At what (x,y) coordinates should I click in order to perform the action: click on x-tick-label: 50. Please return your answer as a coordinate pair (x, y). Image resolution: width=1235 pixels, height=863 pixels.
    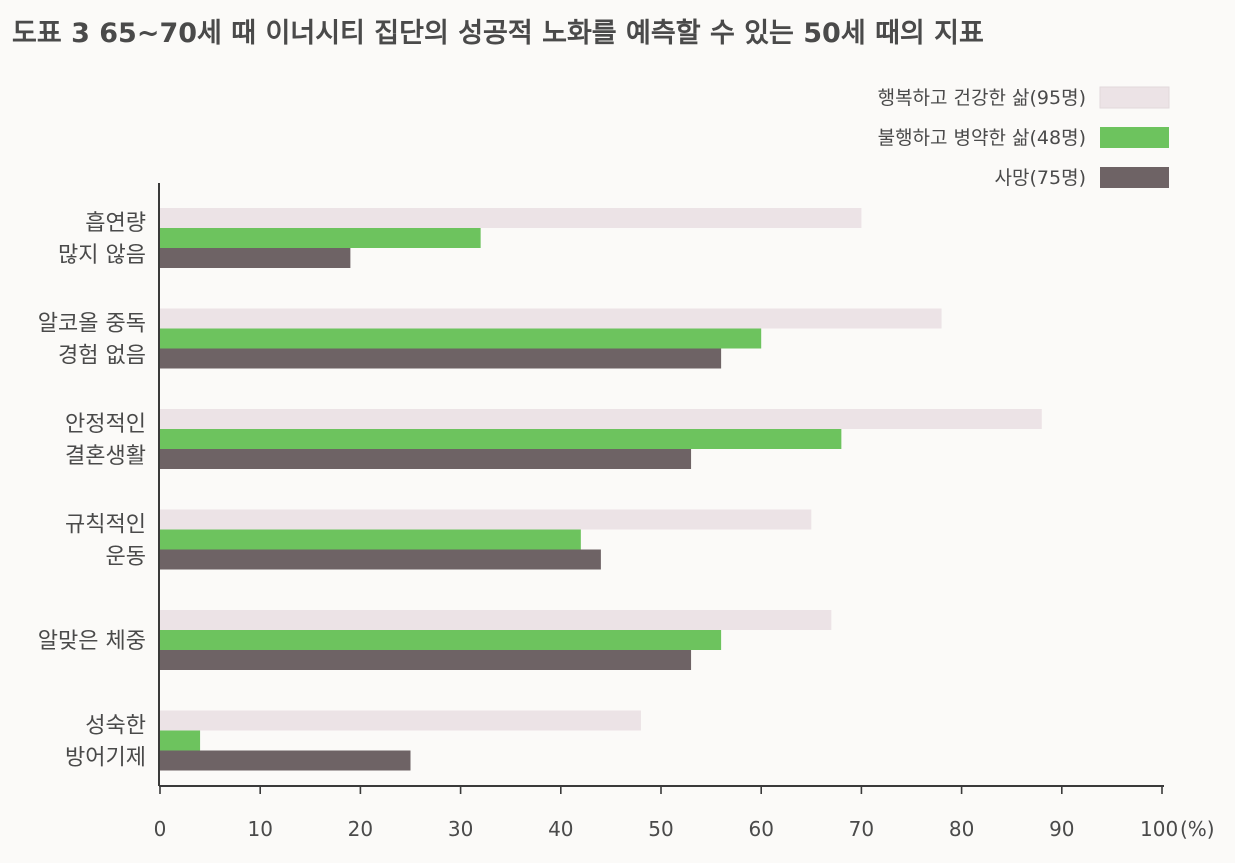
    Looking at the image, I should click on (660, 829).